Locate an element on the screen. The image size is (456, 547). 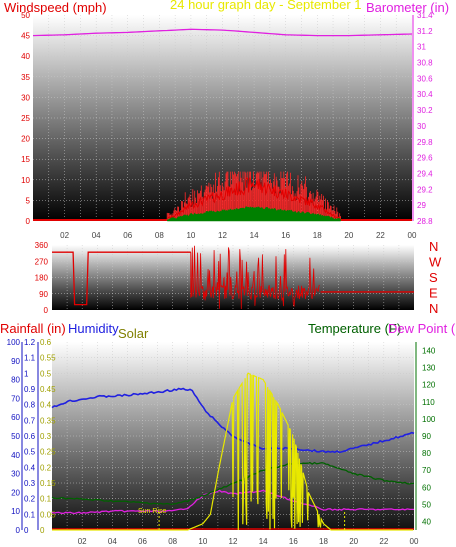
y-tick-label: 50 is located at coordinates (25, 15).